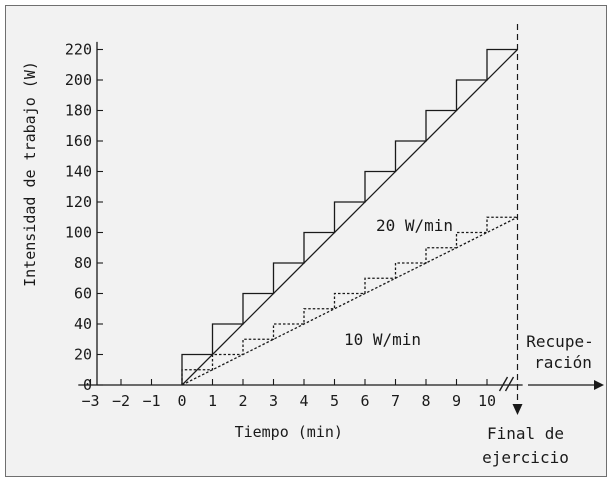 Image resolution: width=614 pixels, height=484 pixels. Describe the element at coordinates (525, 457) in the screenshot. I see `end-label-line2: ejercicio` at that location.